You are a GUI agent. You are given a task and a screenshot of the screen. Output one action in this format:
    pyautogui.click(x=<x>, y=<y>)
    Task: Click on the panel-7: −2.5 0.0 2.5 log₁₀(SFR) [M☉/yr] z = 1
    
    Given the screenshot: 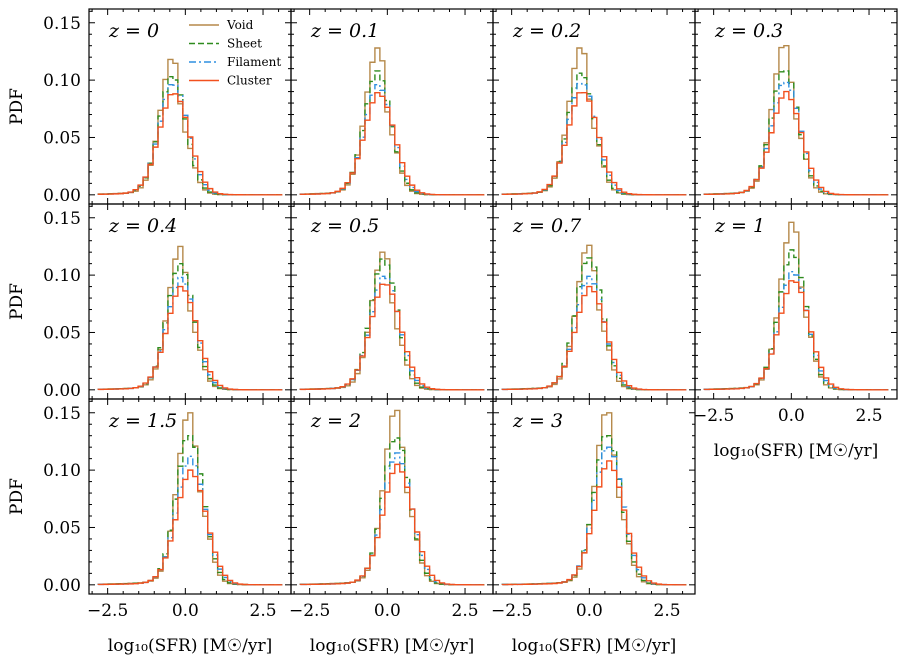 What is the action you would take?
    pyautogui.click(x=795, y=332)
    